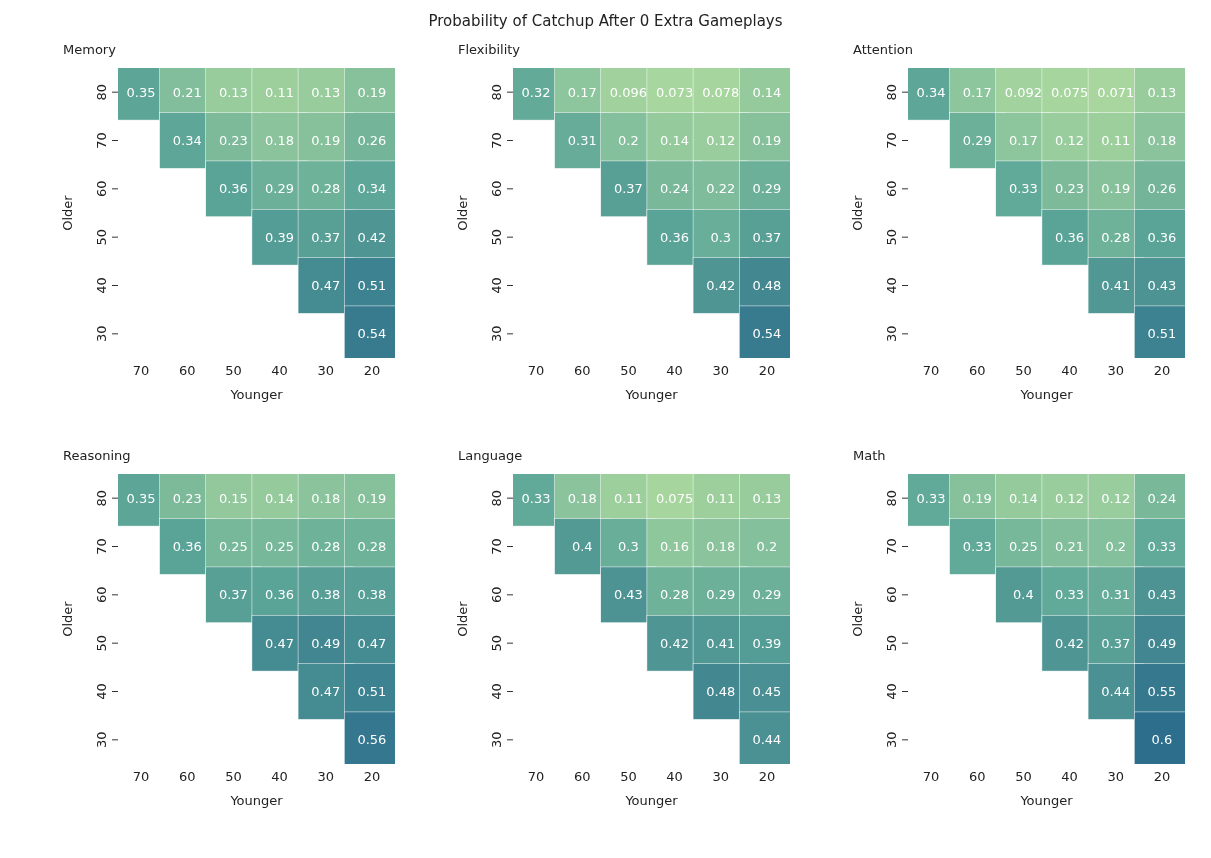 The image size is (1211, 858). I want to click on data-label: 0.14, so click(280, 498).